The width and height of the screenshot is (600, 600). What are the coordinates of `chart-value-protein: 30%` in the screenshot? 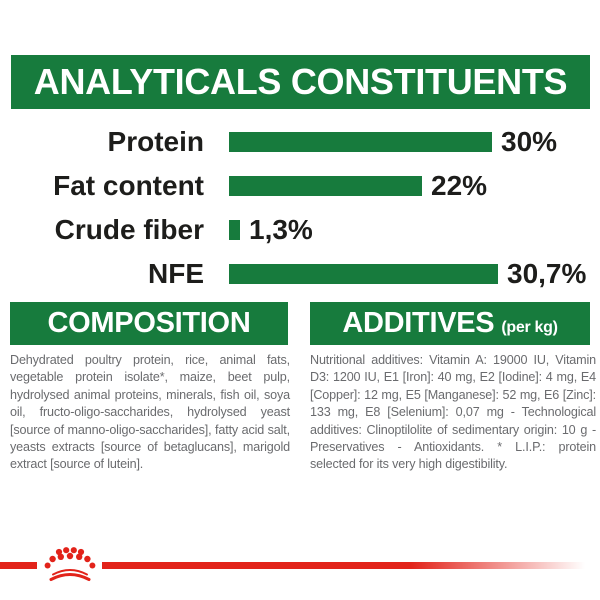 It's located at (529, 141).